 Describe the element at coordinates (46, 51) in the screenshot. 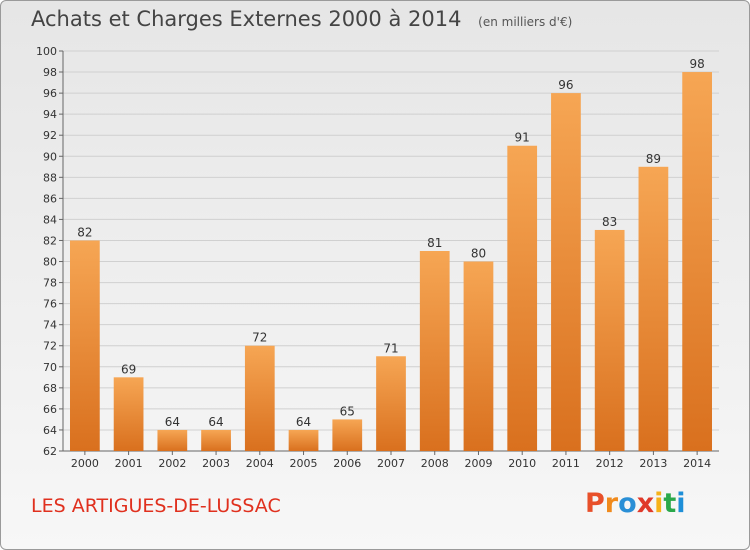

I see `y-tick-label: 100` at that location.